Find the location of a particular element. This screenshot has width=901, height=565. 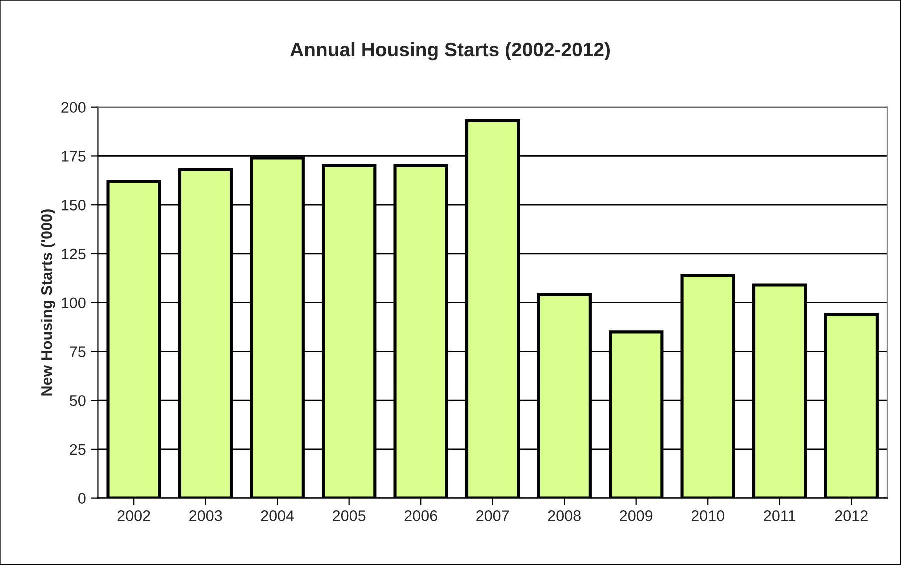

x-tick-label: 2011 is located at coordinates (780, 516).